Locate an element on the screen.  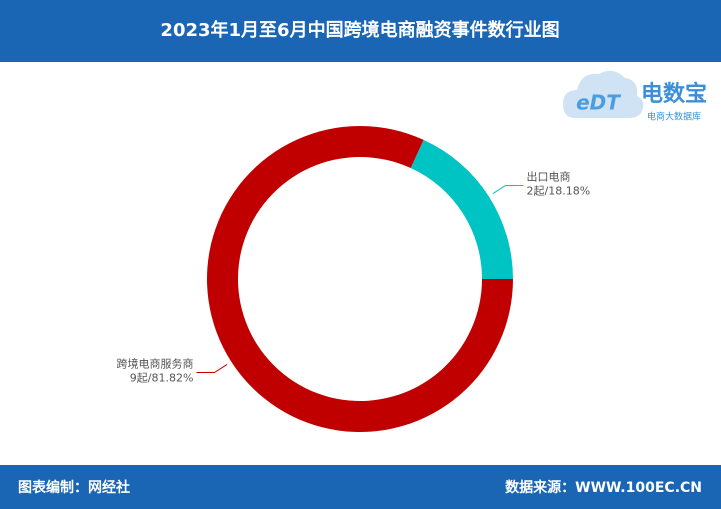
logo: eDT 电数宝 电商大数据库 is located at coordinates (635, 96).